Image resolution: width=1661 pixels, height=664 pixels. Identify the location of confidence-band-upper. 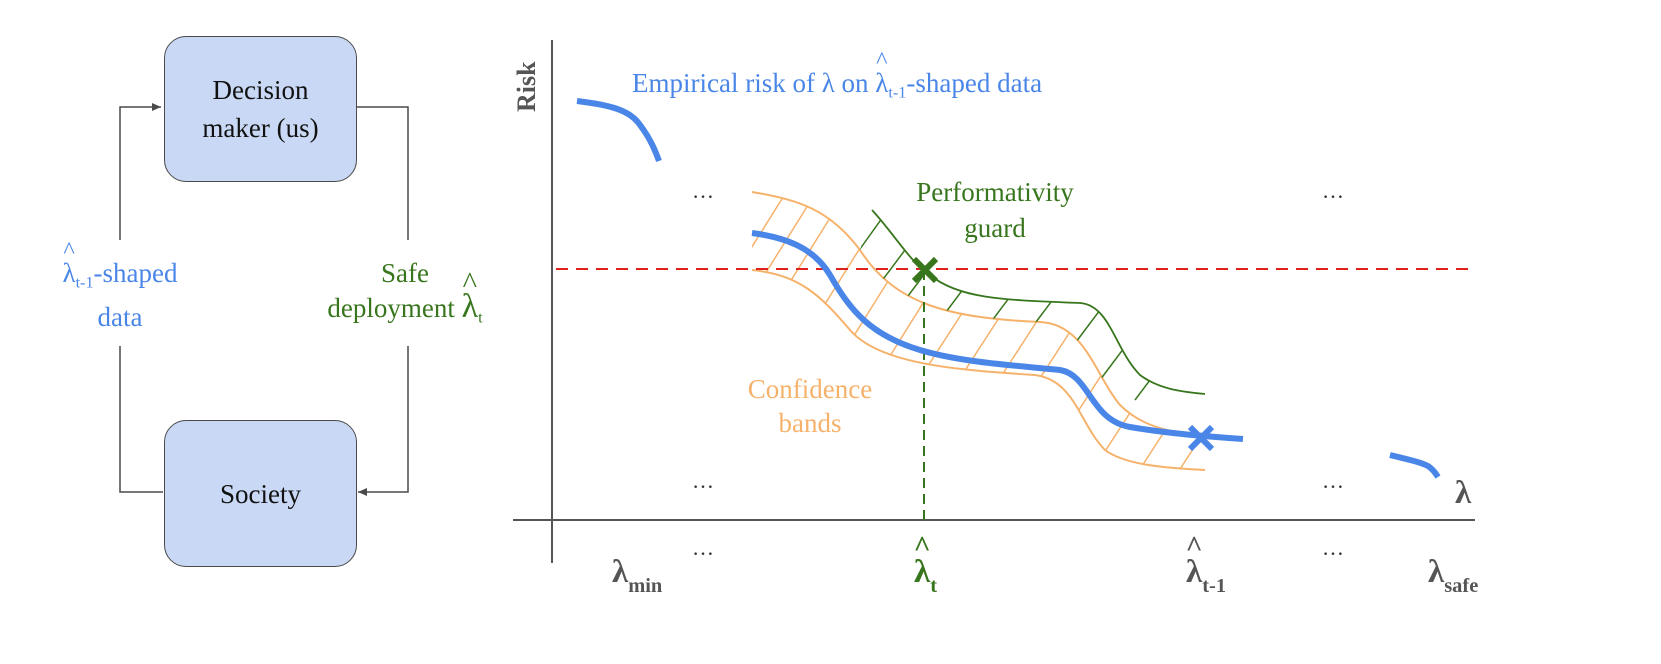
(978, 313).